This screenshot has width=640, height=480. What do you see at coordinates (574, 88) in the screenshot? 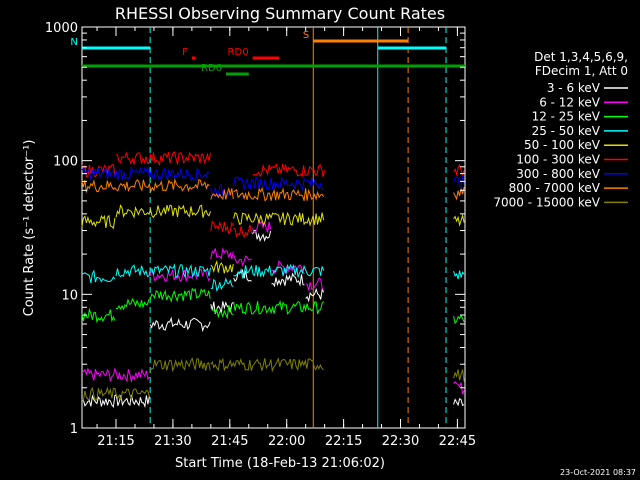
I see `legend-label-0: 3 - 6 keV` at bounding box center [574, 88].